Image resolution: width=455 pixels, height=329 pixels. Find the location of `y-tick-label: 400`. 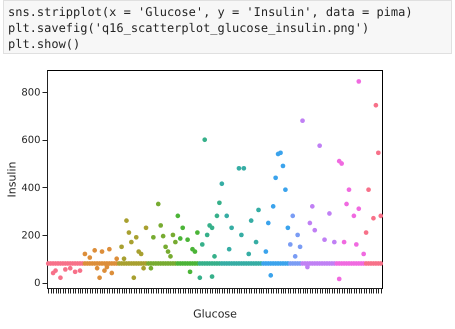

y-tick-label: 400 is located at coordinates (30, 188).